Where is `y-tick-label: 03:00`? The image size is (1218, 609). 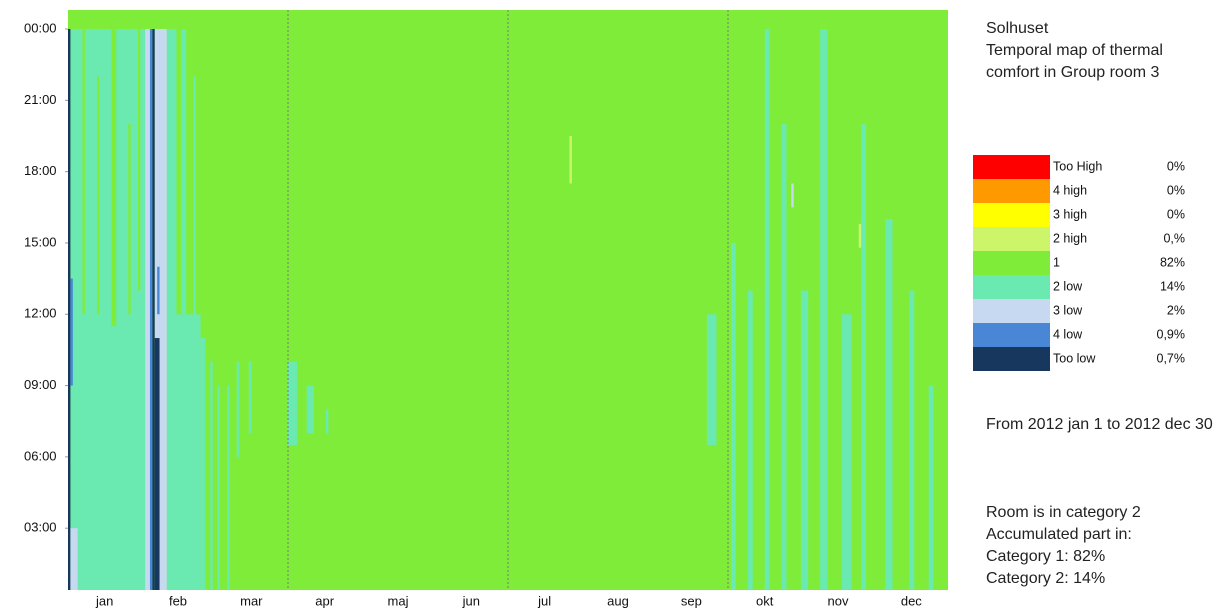
y-tick-label: 03:00 is located at coordinates (40, 527).